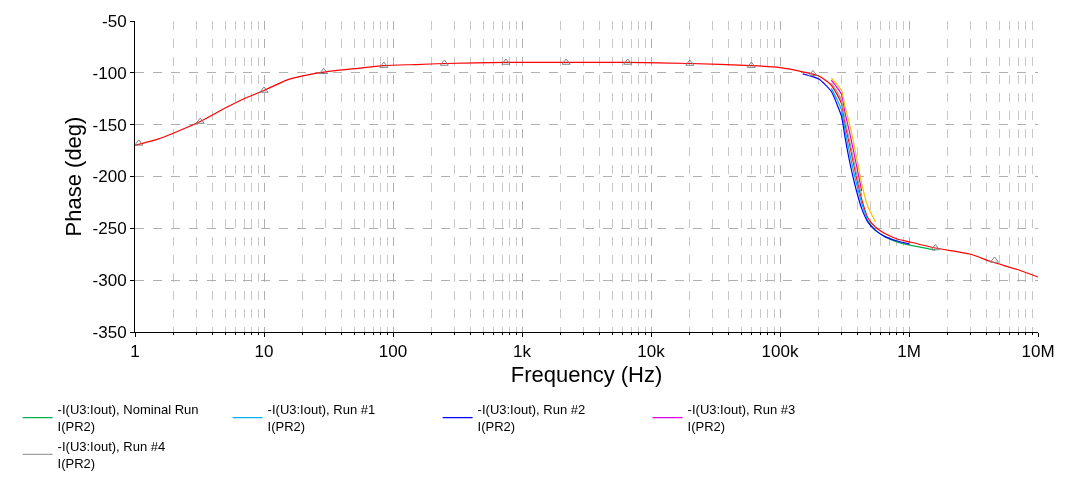 The width and height of the screenshot is (1067, 490). What do you see at coordinates (73, 176) in the screenshot?
I see `y-axis-title: Phase (deg)` at bounding box center [73, 176].